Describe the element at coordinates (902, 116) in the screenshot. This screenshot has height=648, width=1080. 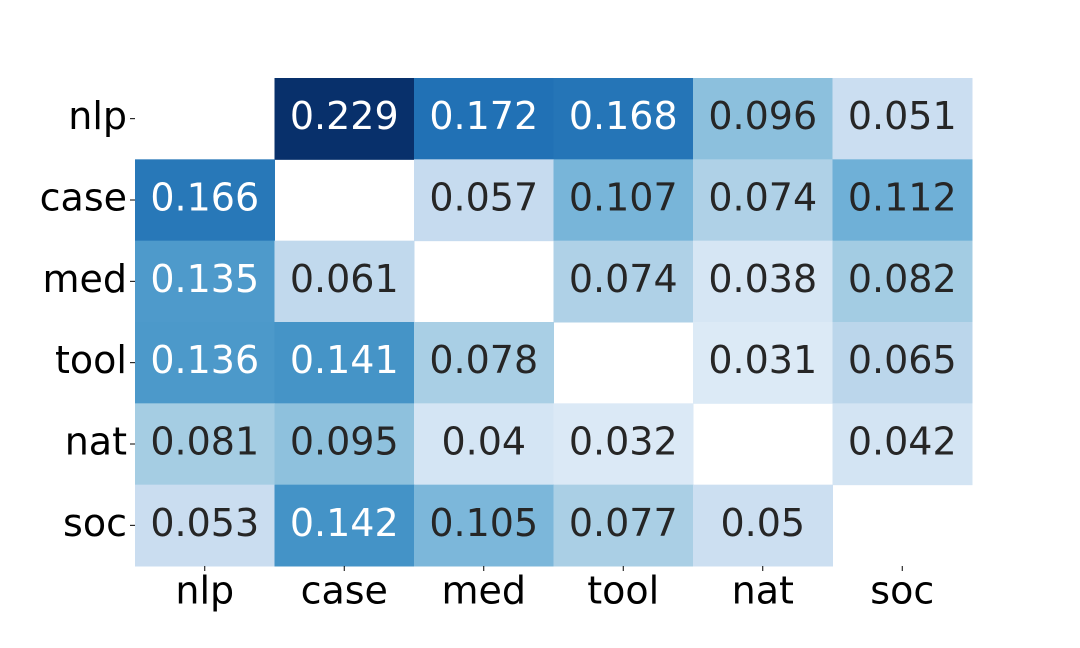
I see `cell-label: 0.051` at that location.